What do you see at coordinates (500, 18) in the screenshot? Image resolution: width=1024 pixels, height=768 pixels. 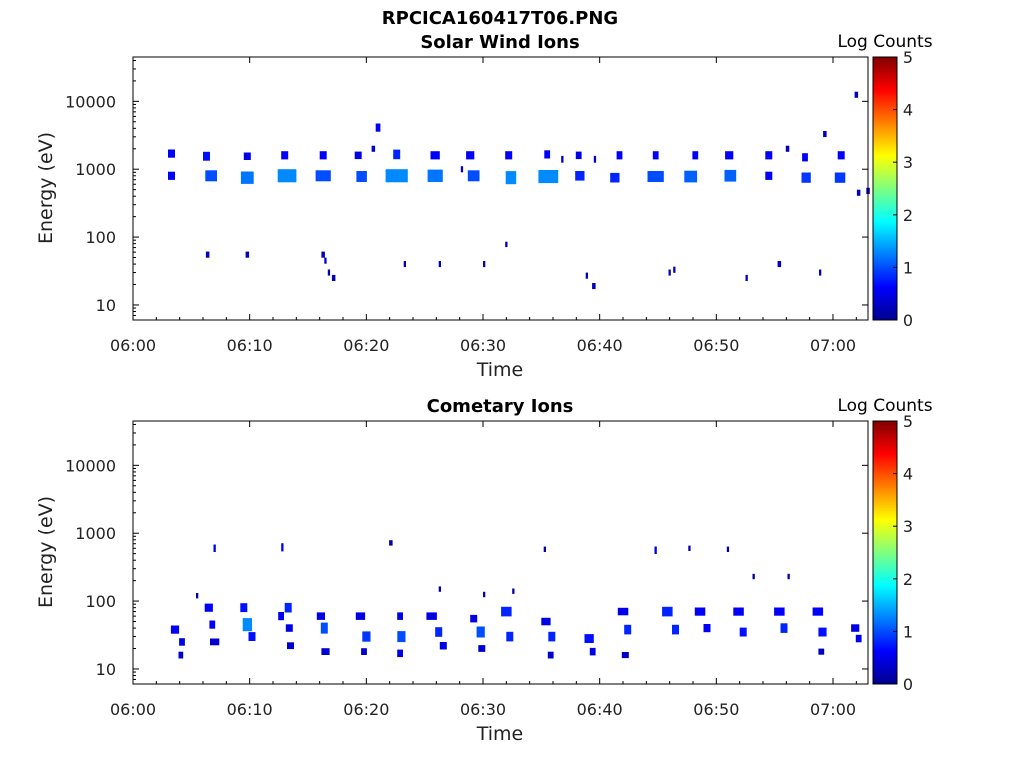 I see `figure-title: RPCICA160417T06.PNG` at bounding box center [500, 18].